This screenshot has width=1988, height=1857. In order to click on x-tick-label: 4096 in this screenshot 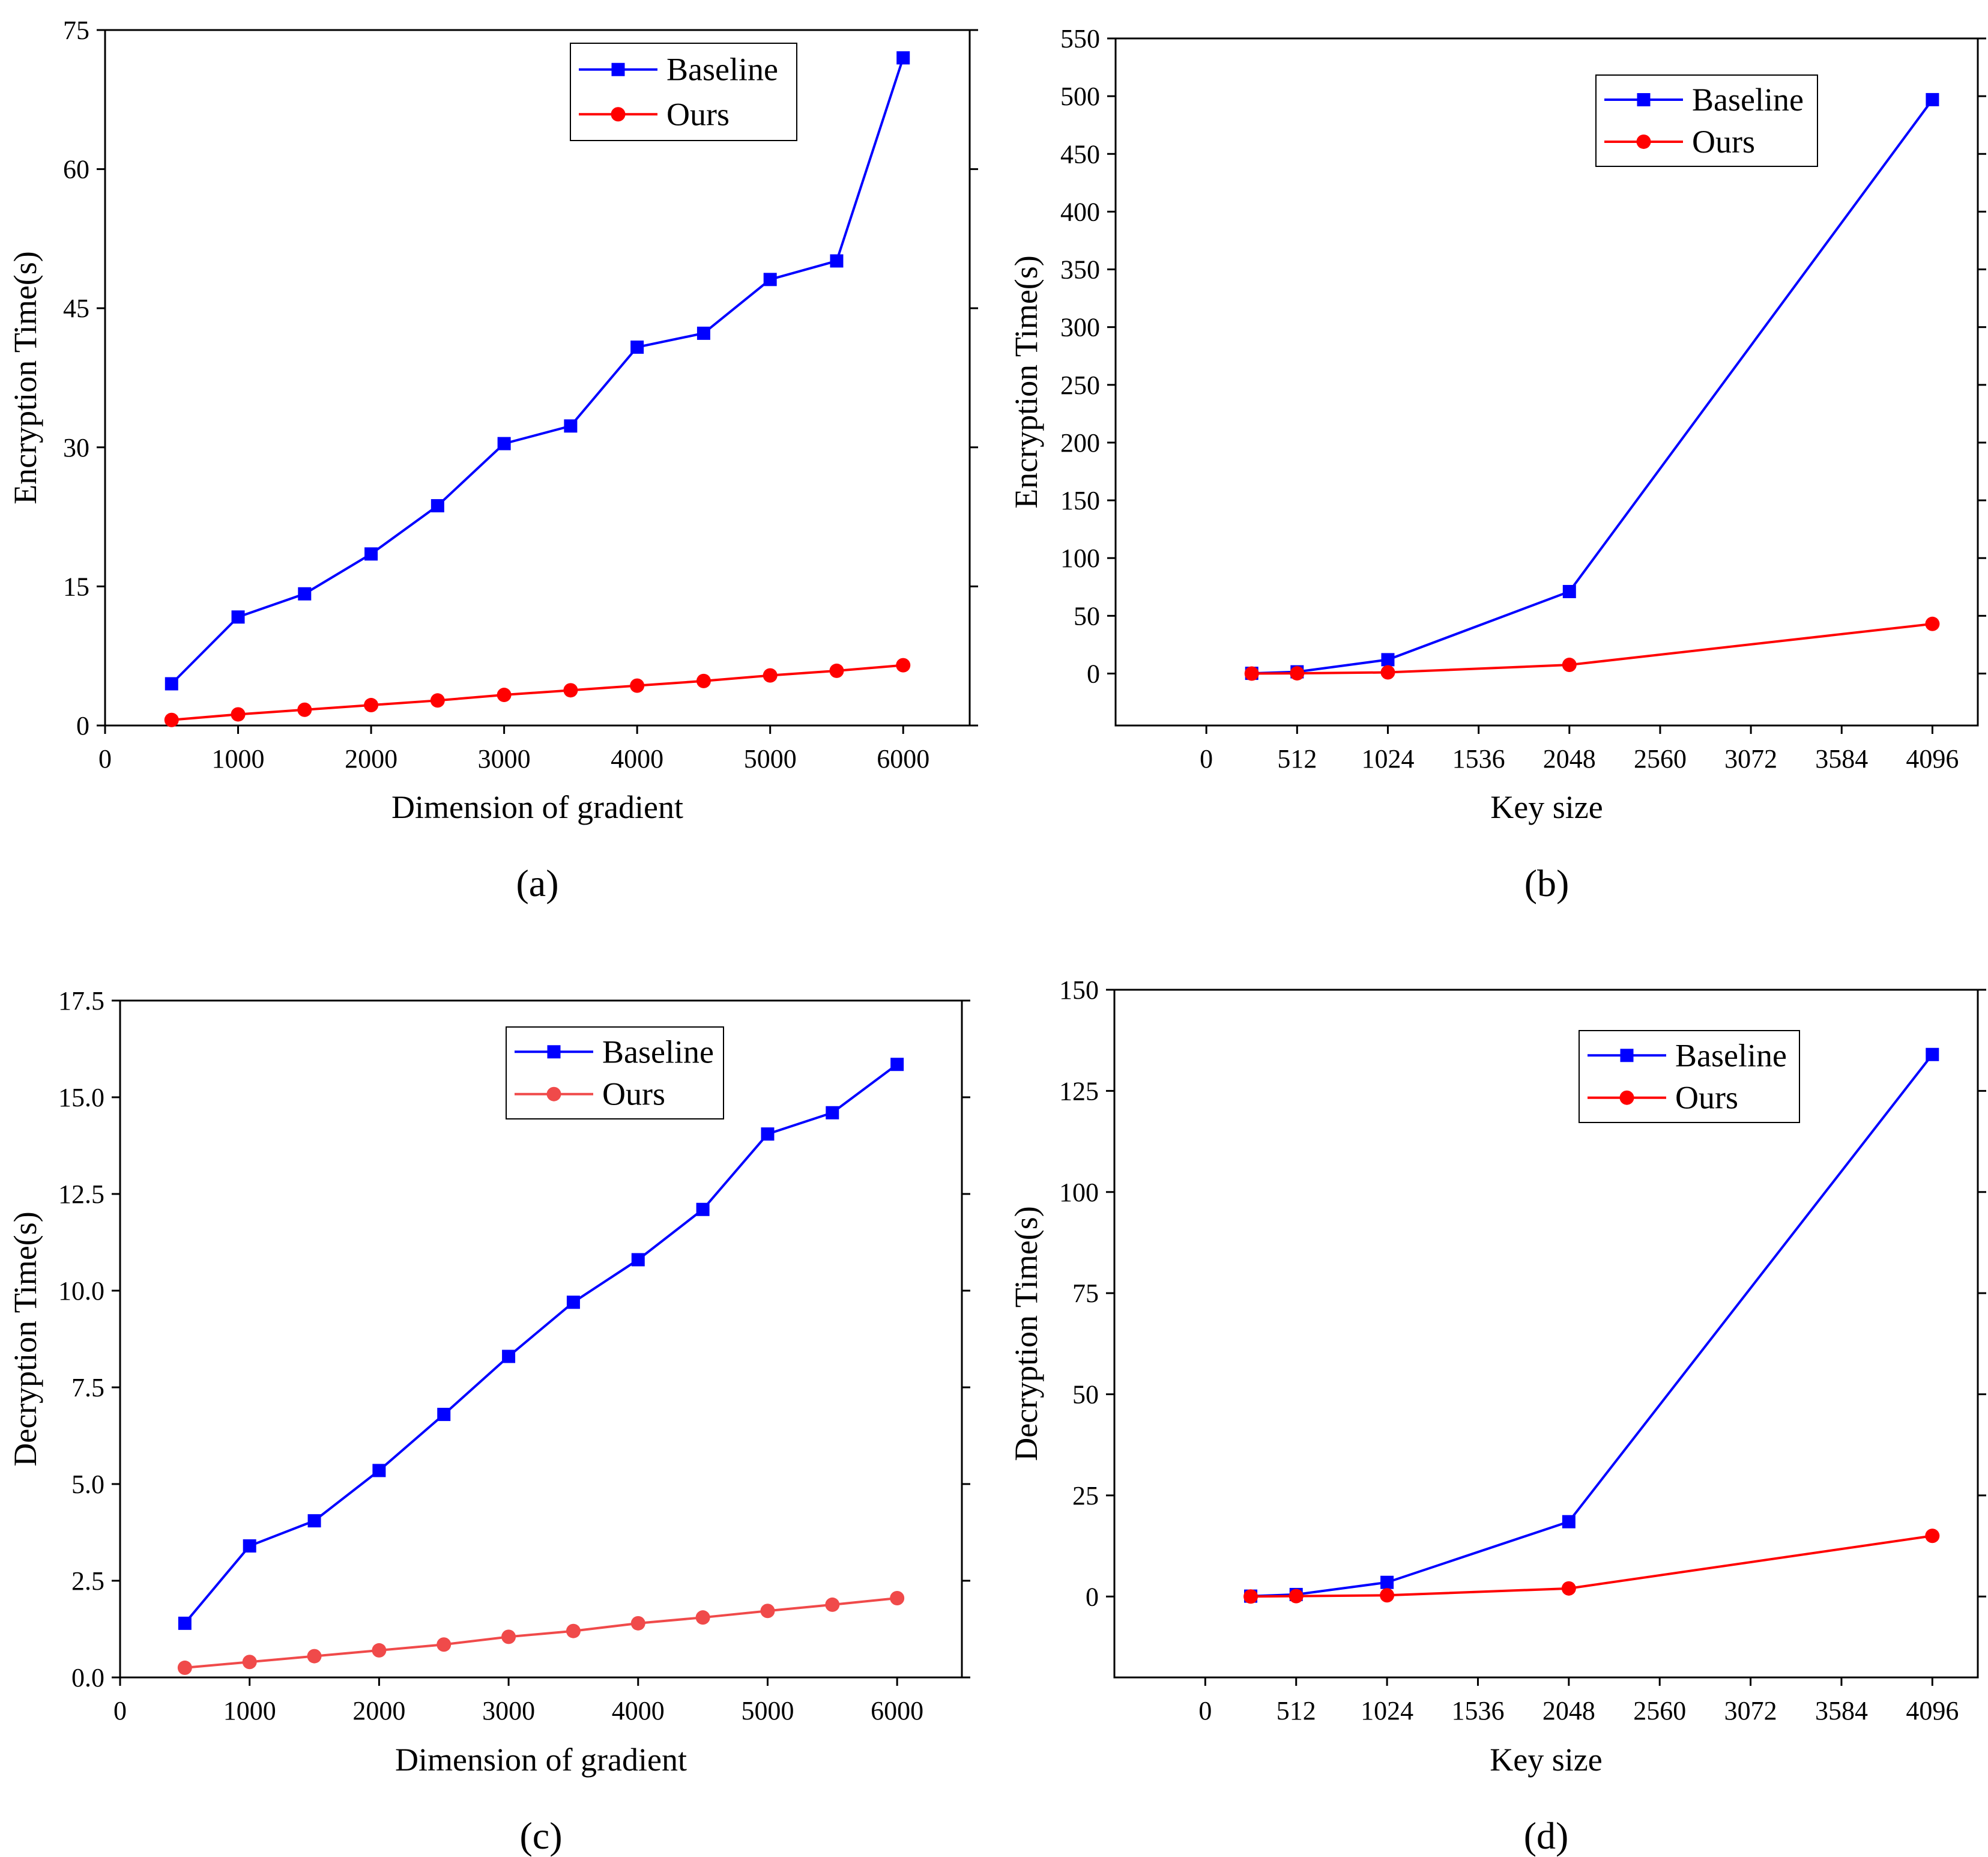, I will do `click(1932, 1710)`.